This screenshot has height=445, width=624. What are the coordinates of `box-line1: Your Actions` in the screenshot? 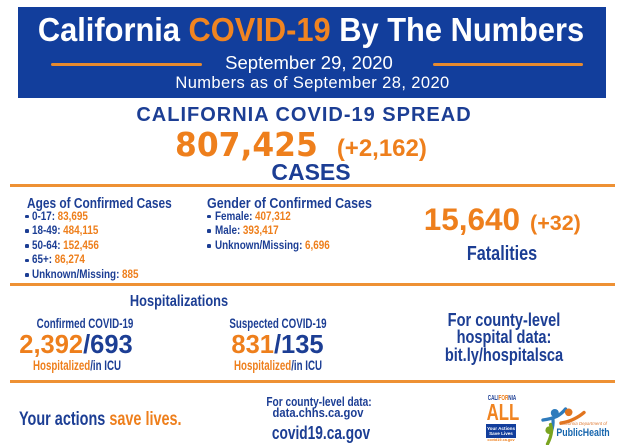 It's located at (501, 428).